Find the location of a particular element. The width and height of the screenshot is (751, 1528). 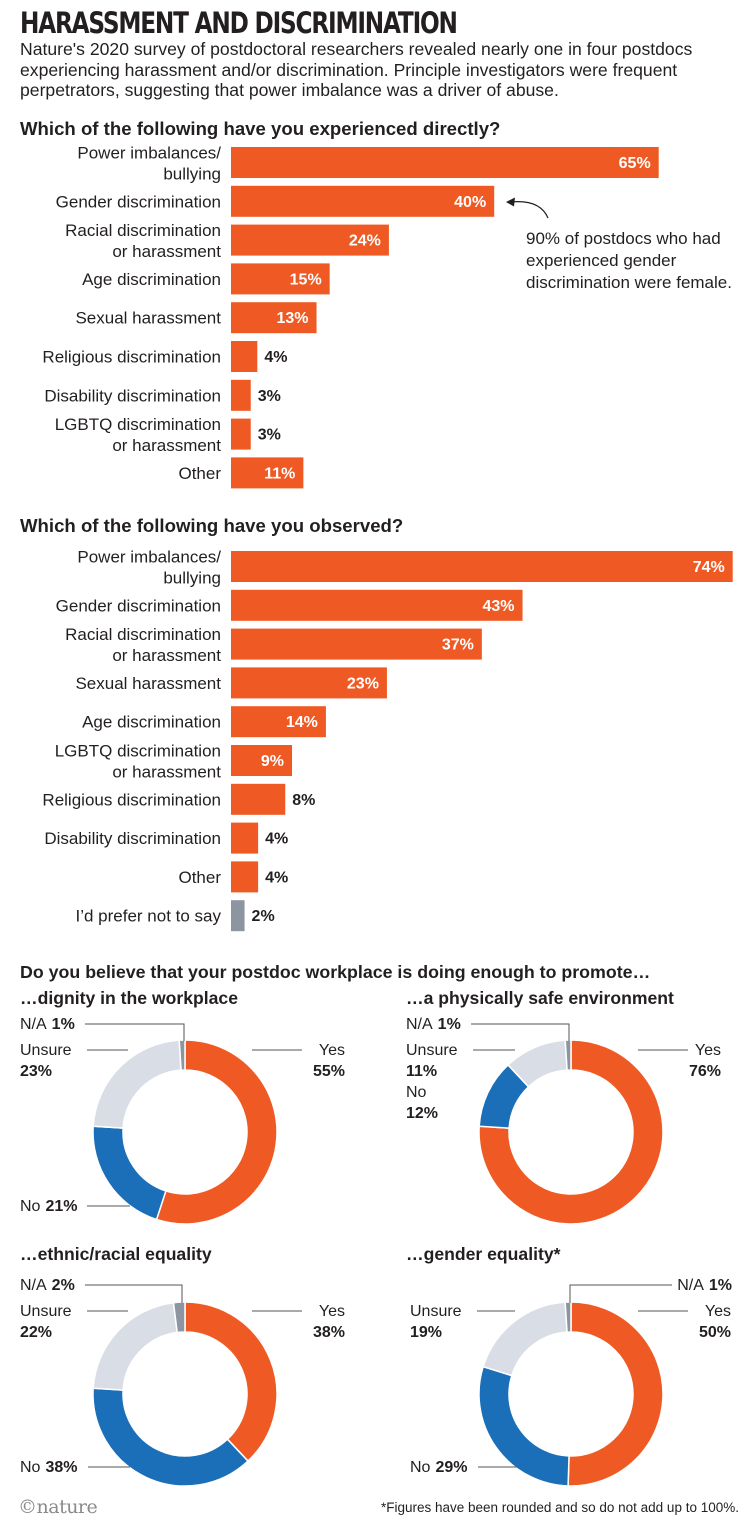

donut-title-dignity: …dignity in the workplace is located at coordinates (129, 998).